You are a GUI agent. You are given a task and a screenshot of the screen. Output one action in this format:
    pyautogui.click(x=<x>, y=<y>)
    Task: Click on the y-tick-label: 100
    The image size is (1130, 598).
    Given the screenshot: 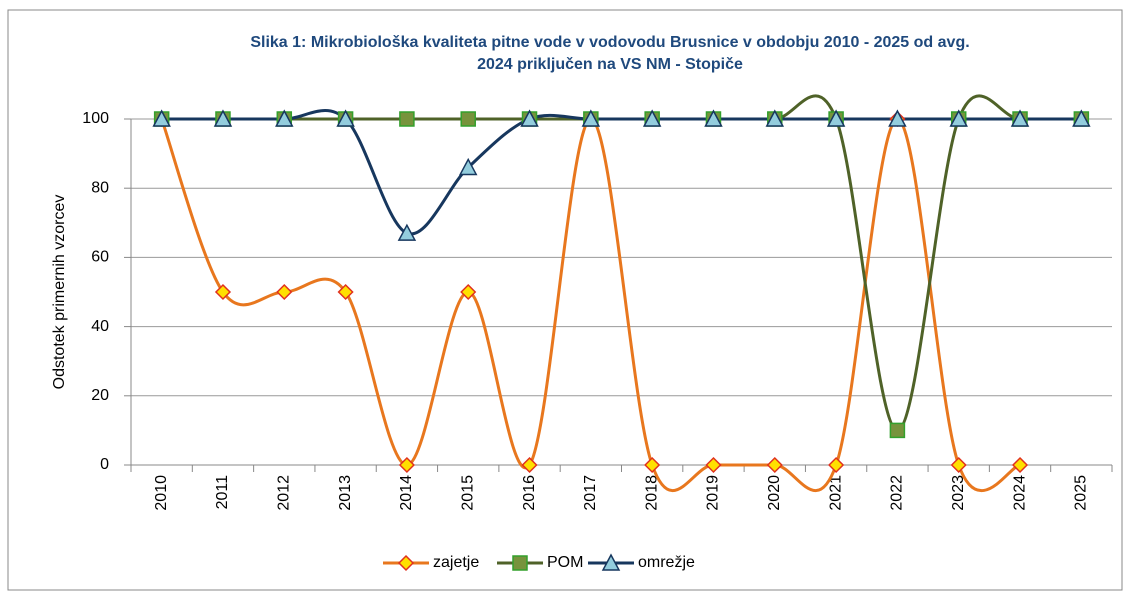 What is the action you would take?
    pyautogui.click(x=95, y=118)
    